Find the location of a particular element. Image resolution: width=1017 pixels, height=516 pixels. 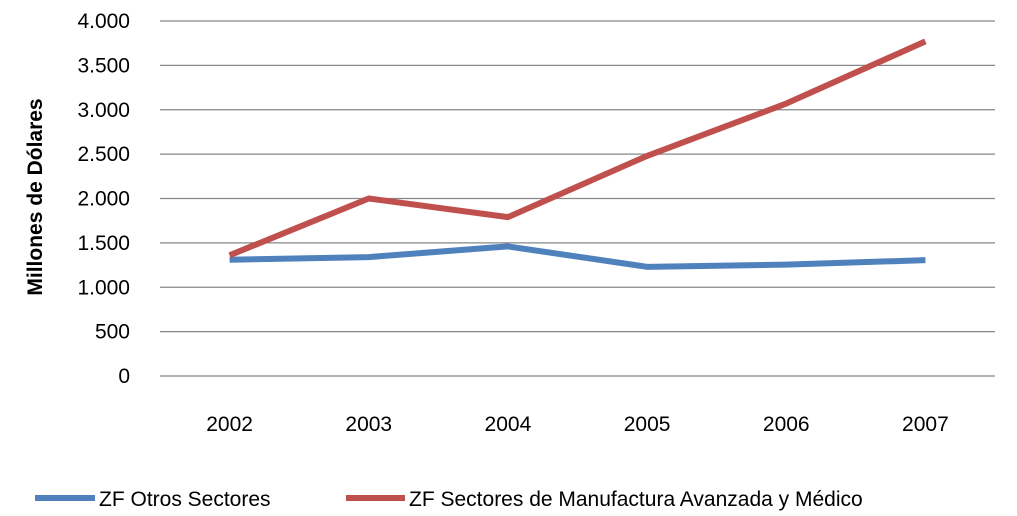

x-axis-tick-labels: 2002 2003 2004 2005 2006 2007 is located at coordinates (577, 424).